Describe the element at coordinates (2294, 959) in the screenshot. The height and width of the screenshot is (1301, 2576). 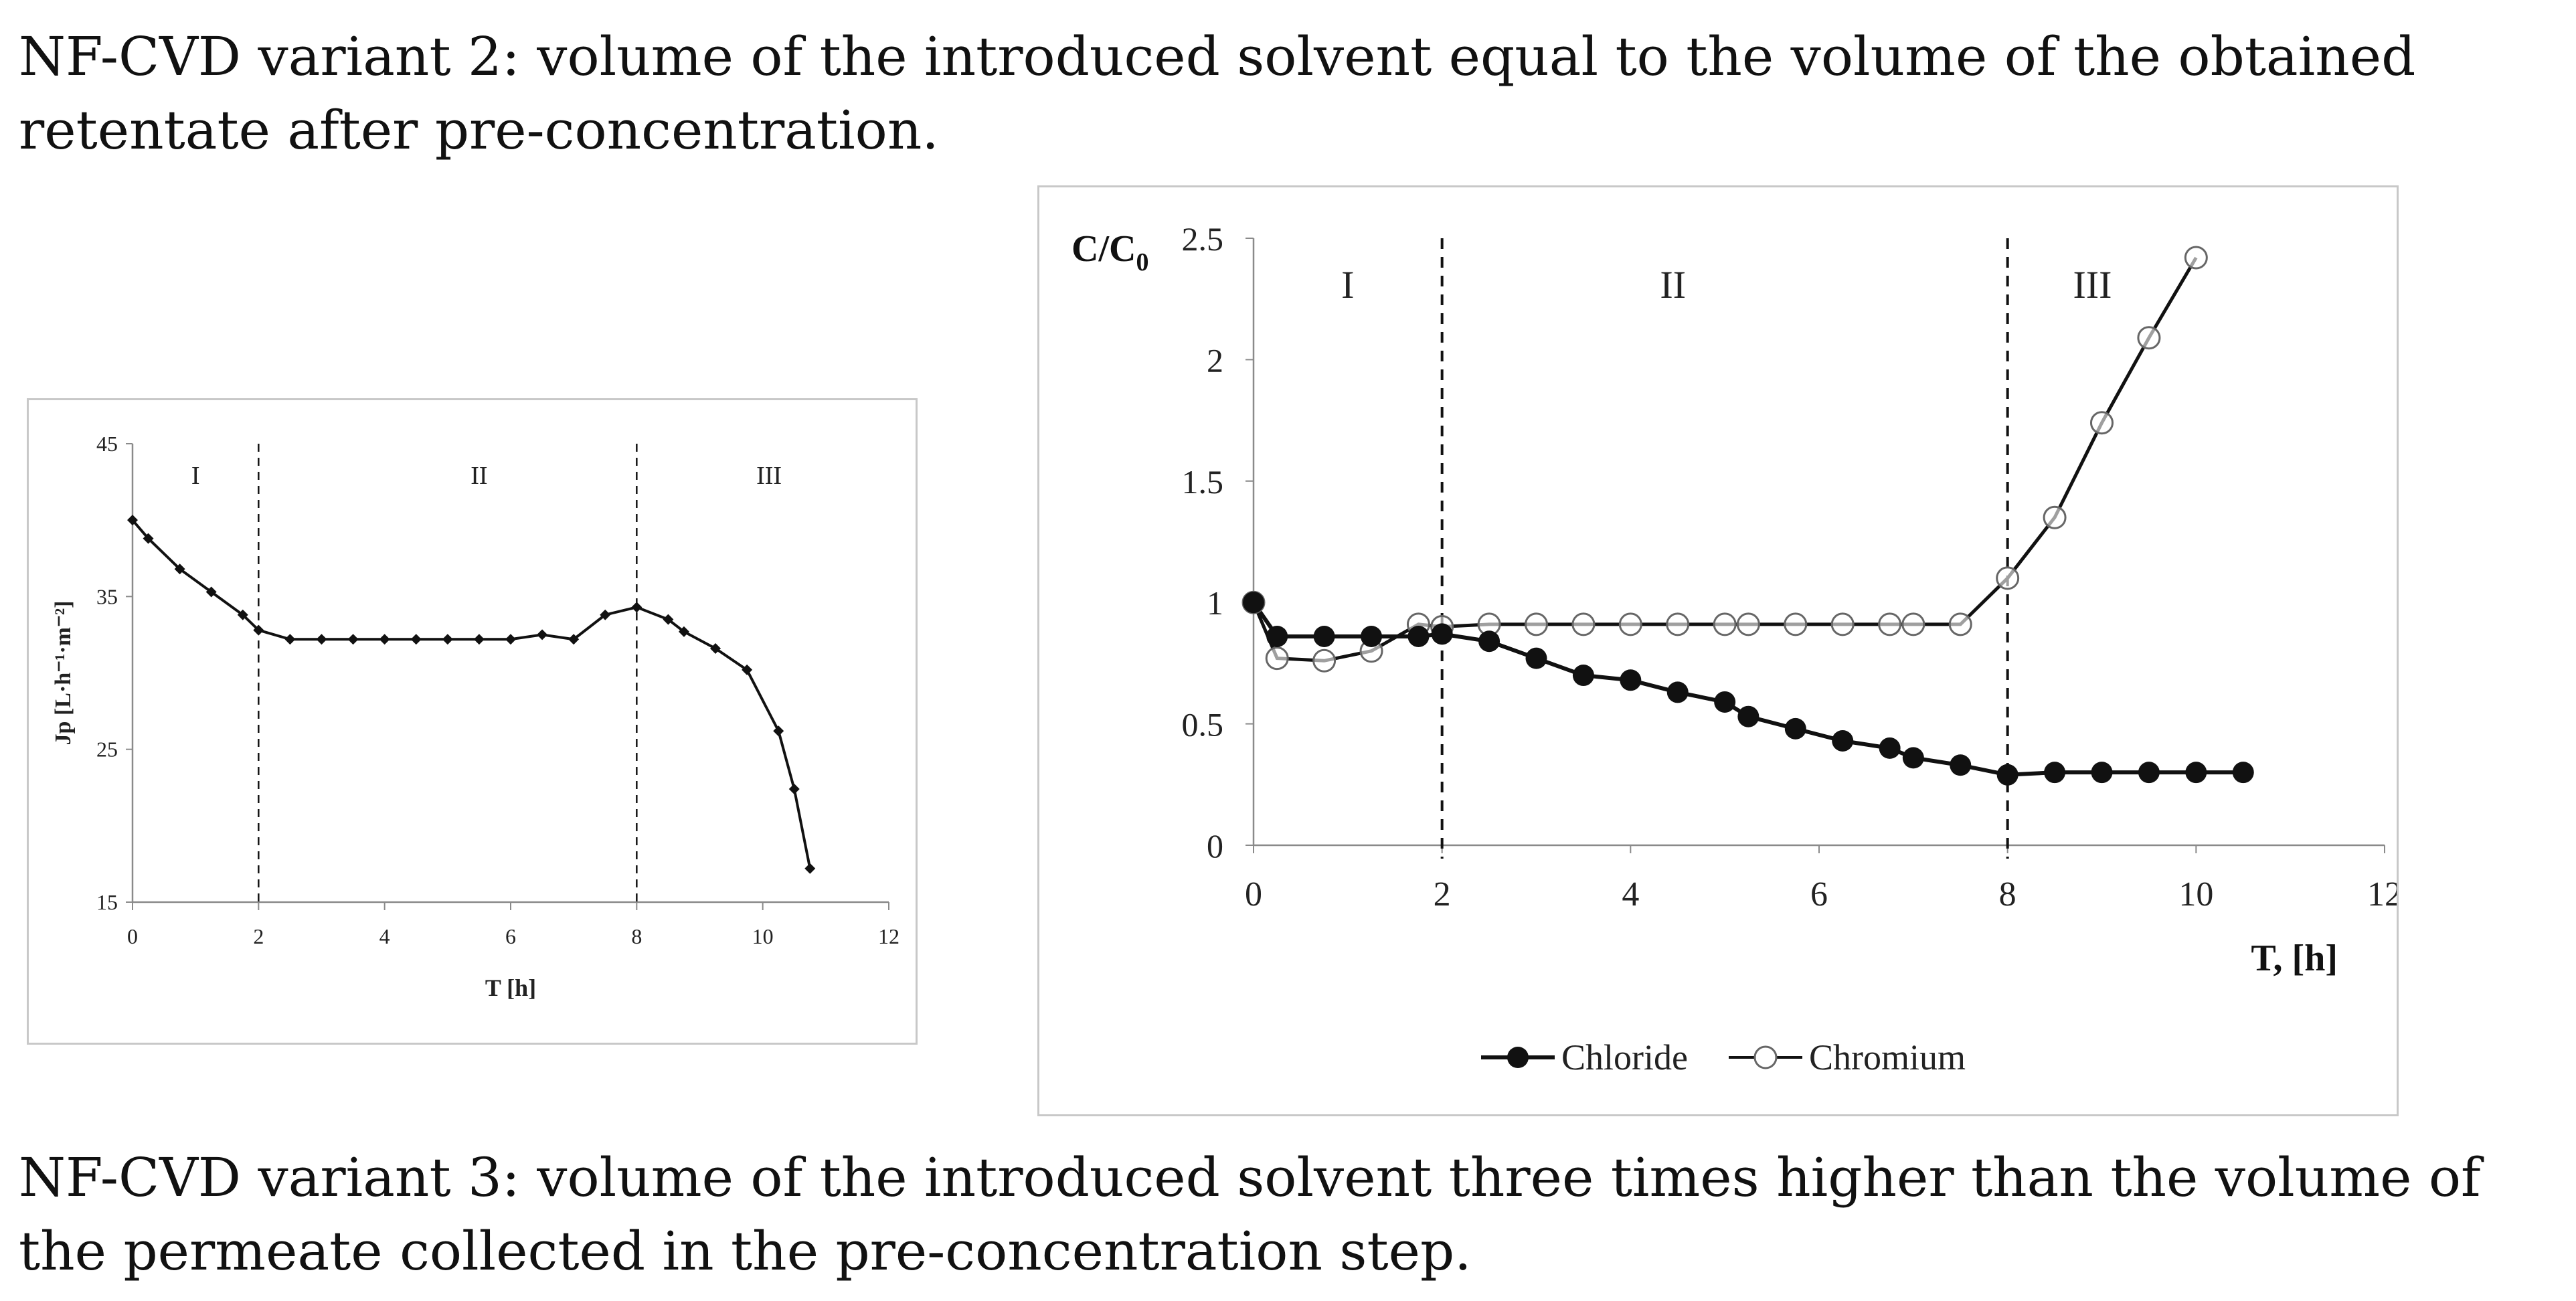
I see `x-axis-title: T, [h]` at that location.